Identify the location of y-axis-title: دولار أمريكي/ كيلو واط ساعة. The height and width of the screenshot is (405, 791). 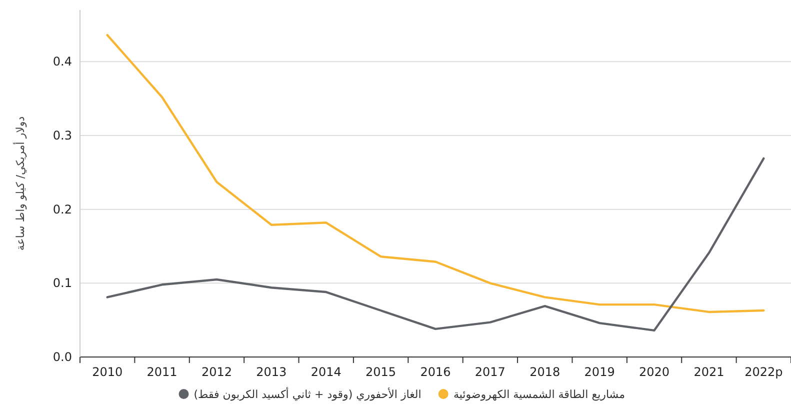
(20, 183).